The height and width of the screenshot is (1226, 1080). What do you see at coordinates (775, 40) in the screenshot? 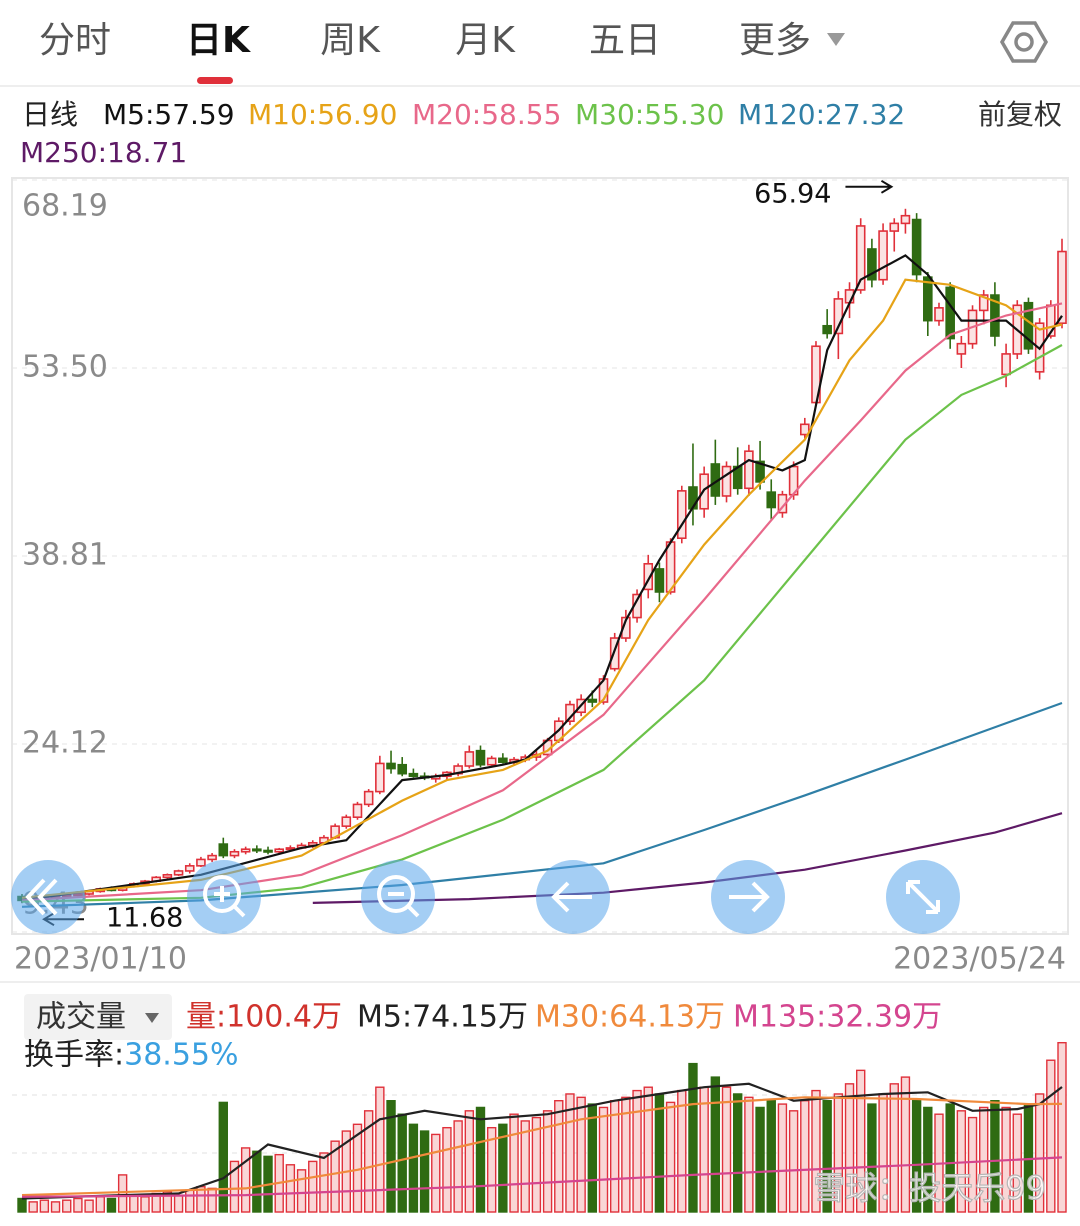
I see `tab: 更多` at bounding box center [775, 40].